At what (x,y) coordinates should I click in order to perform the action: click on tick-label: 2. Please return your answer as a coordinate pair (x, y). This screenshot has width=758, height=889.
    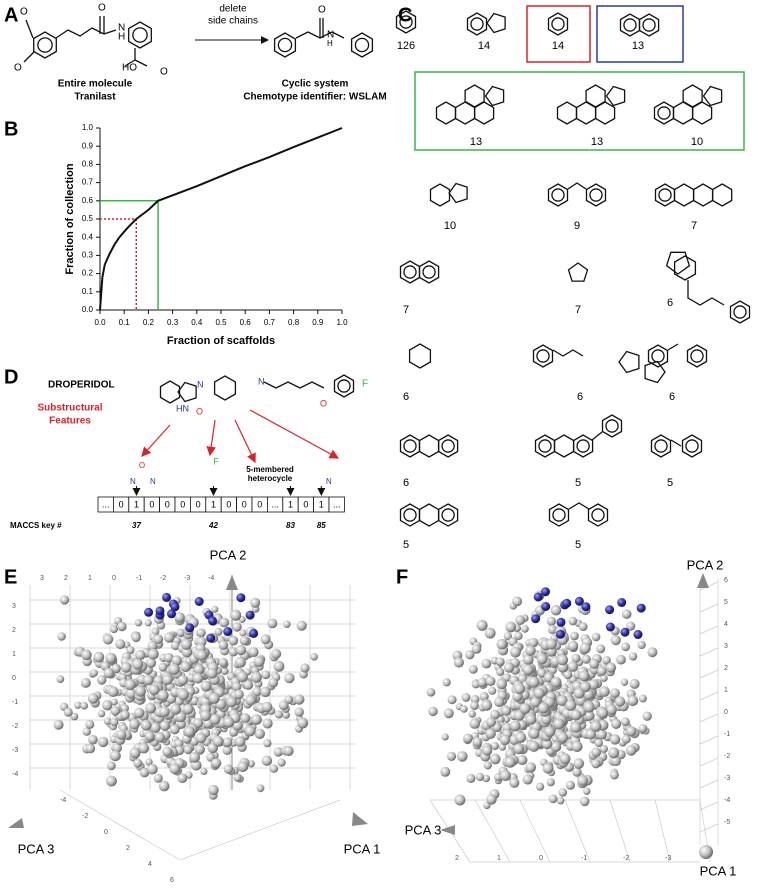
    Looking at the image, I should click on (66, 578).